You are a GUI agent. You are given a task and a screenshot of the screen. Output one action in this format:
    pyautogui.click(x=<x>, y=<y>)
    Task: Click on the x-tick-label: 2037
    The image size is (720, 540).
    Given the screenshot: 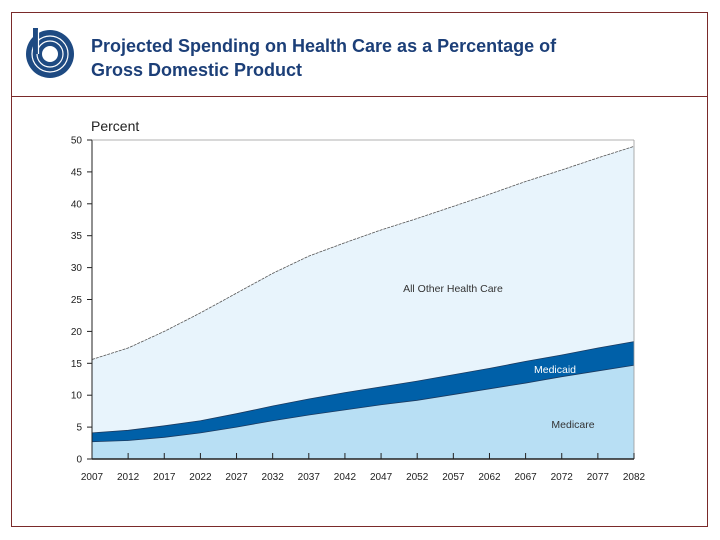 What is the action you would take?
    pyautogui.click(x=309, y=477)
    